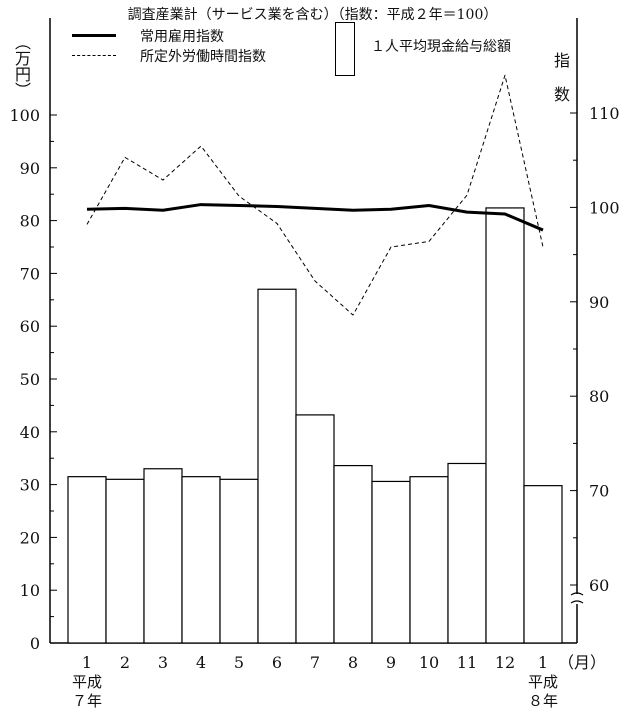 The width and height of the screenshot is (625, 712). I want to click on right-axis-unit: 指 数, so click(562, 78).